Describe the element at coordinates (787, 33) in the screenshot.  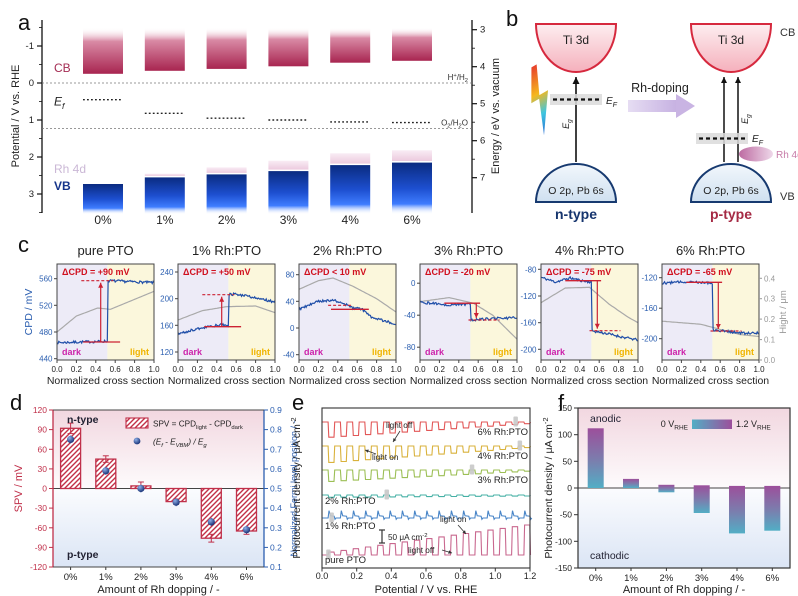
I see `b-cb-tag: CB` at that location.